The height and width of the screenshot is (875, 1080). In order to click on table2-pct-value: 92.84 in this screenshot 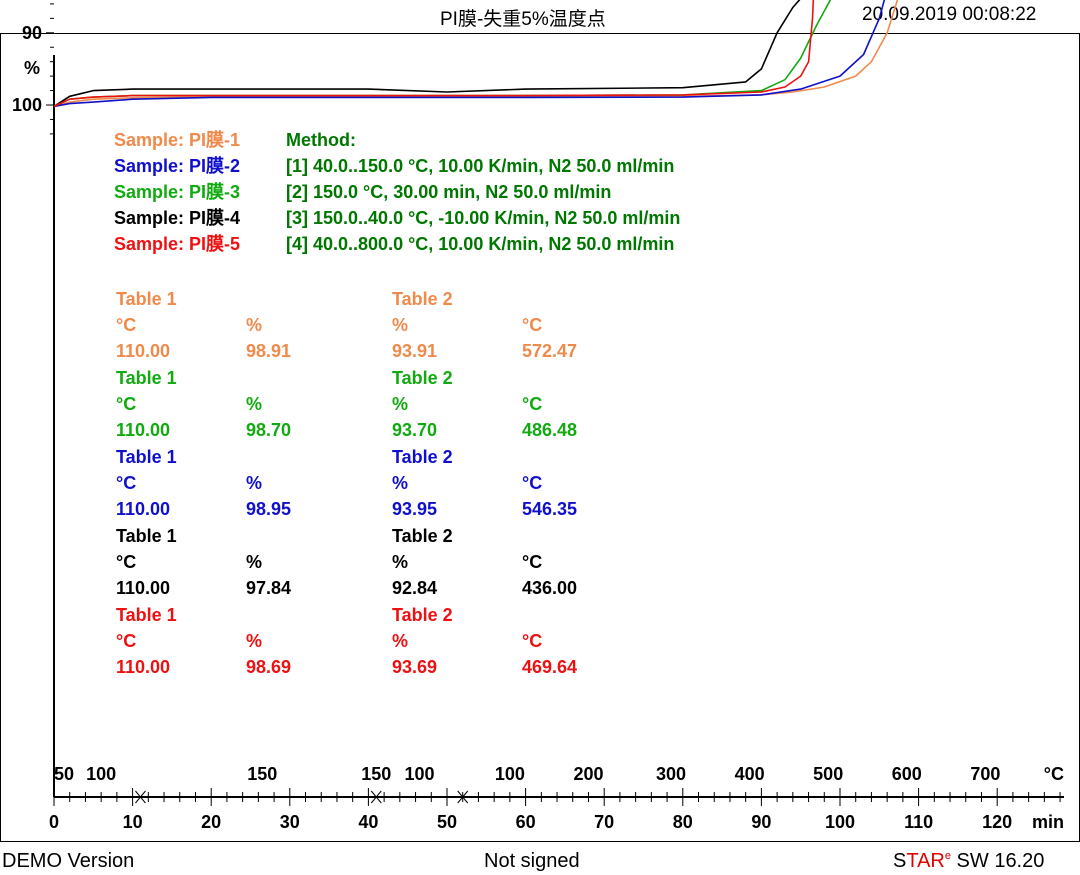, I will do `click(414, 588)`.